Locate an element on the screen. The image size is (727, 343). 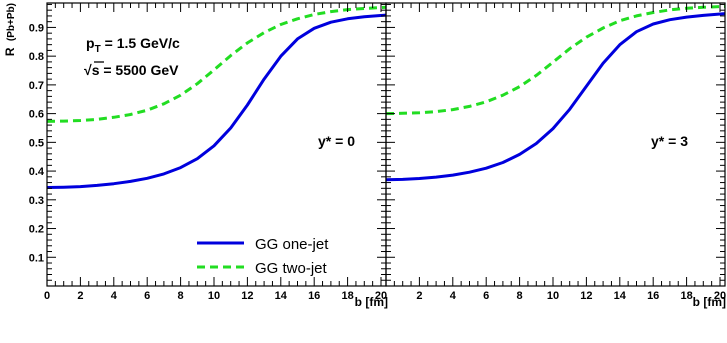
y-tick-label: 0.6 is located at coordinates (36, 115).